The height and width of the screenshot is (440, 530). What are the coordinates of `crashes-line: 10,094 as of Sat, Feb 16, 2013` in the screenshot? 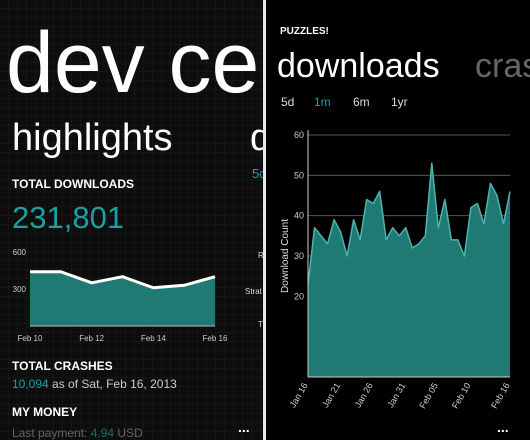 It's located at (94, 384).